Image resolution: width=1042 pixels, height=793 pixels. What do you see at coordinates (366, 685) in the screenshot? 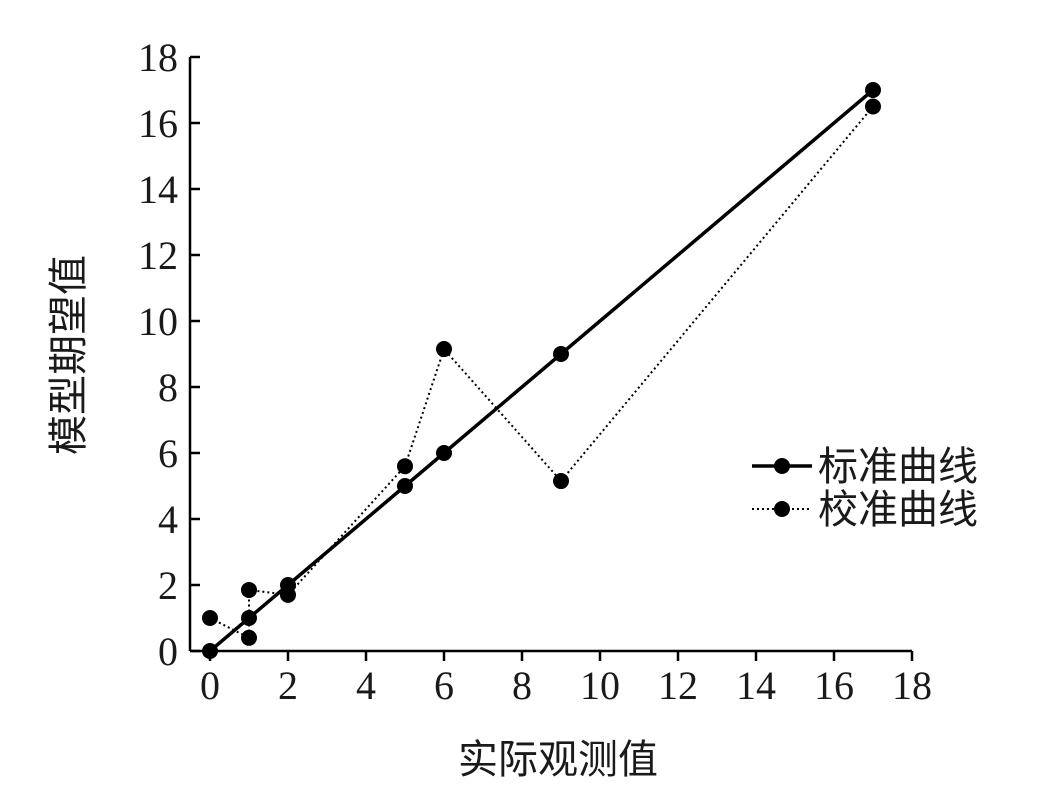
I see `x-tick-label: 4` at bounding box center [366, 685].